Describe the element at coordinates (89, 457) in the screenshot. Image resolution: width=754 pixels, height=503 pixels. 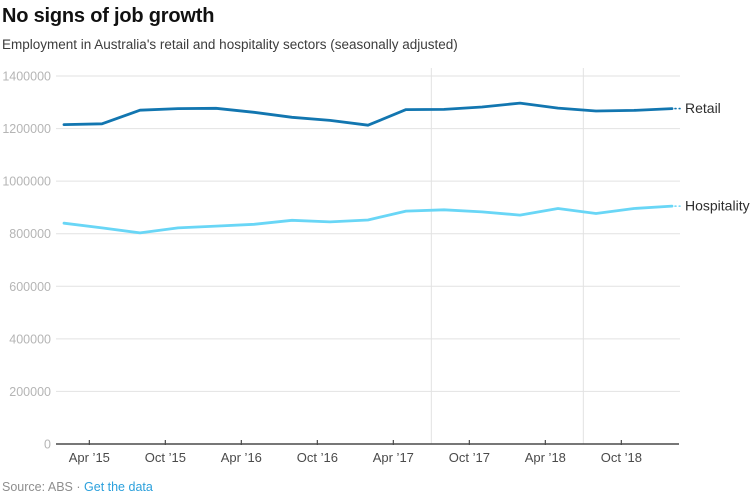
I see `x-tick-label: Apr ’15` at that location.